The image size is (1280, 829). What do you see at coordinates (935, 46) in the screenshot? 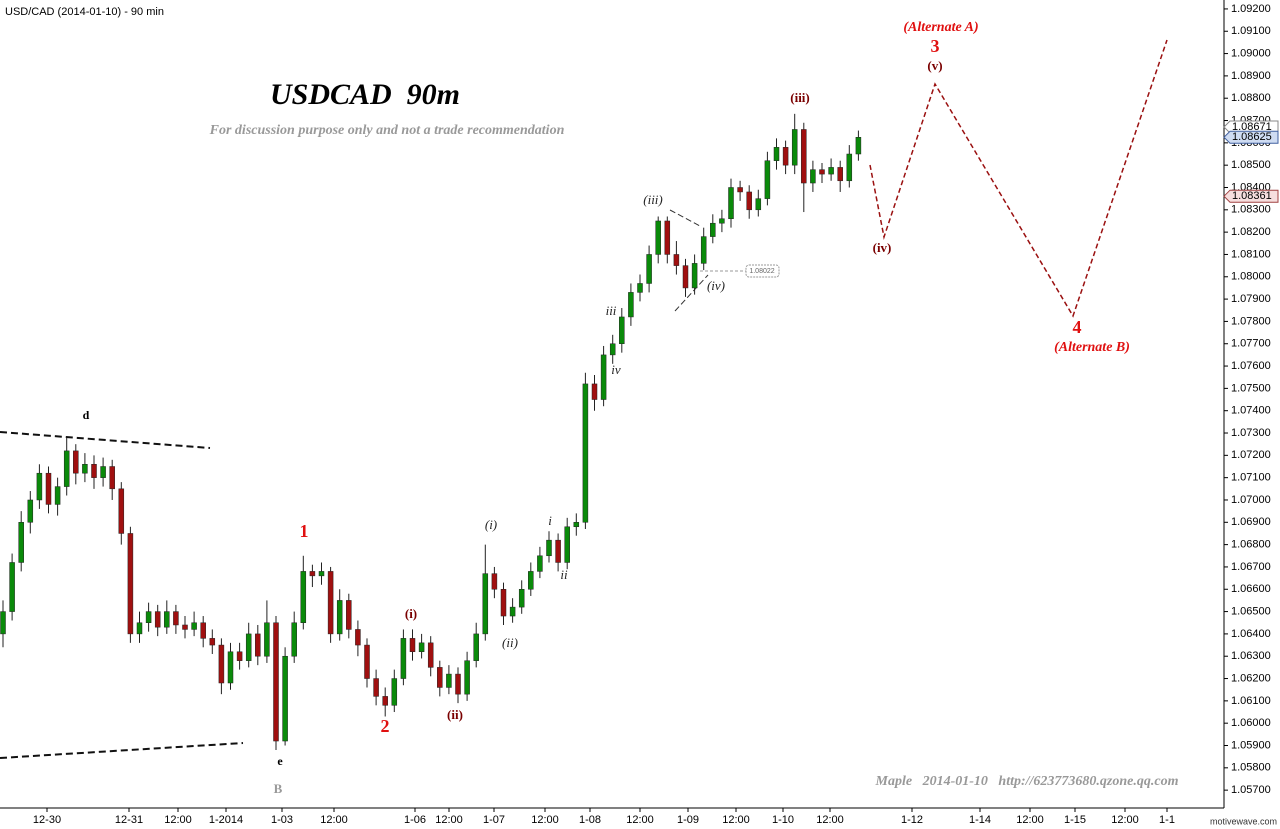
I see `wave-label: 3` at bounding box center [935, 46].